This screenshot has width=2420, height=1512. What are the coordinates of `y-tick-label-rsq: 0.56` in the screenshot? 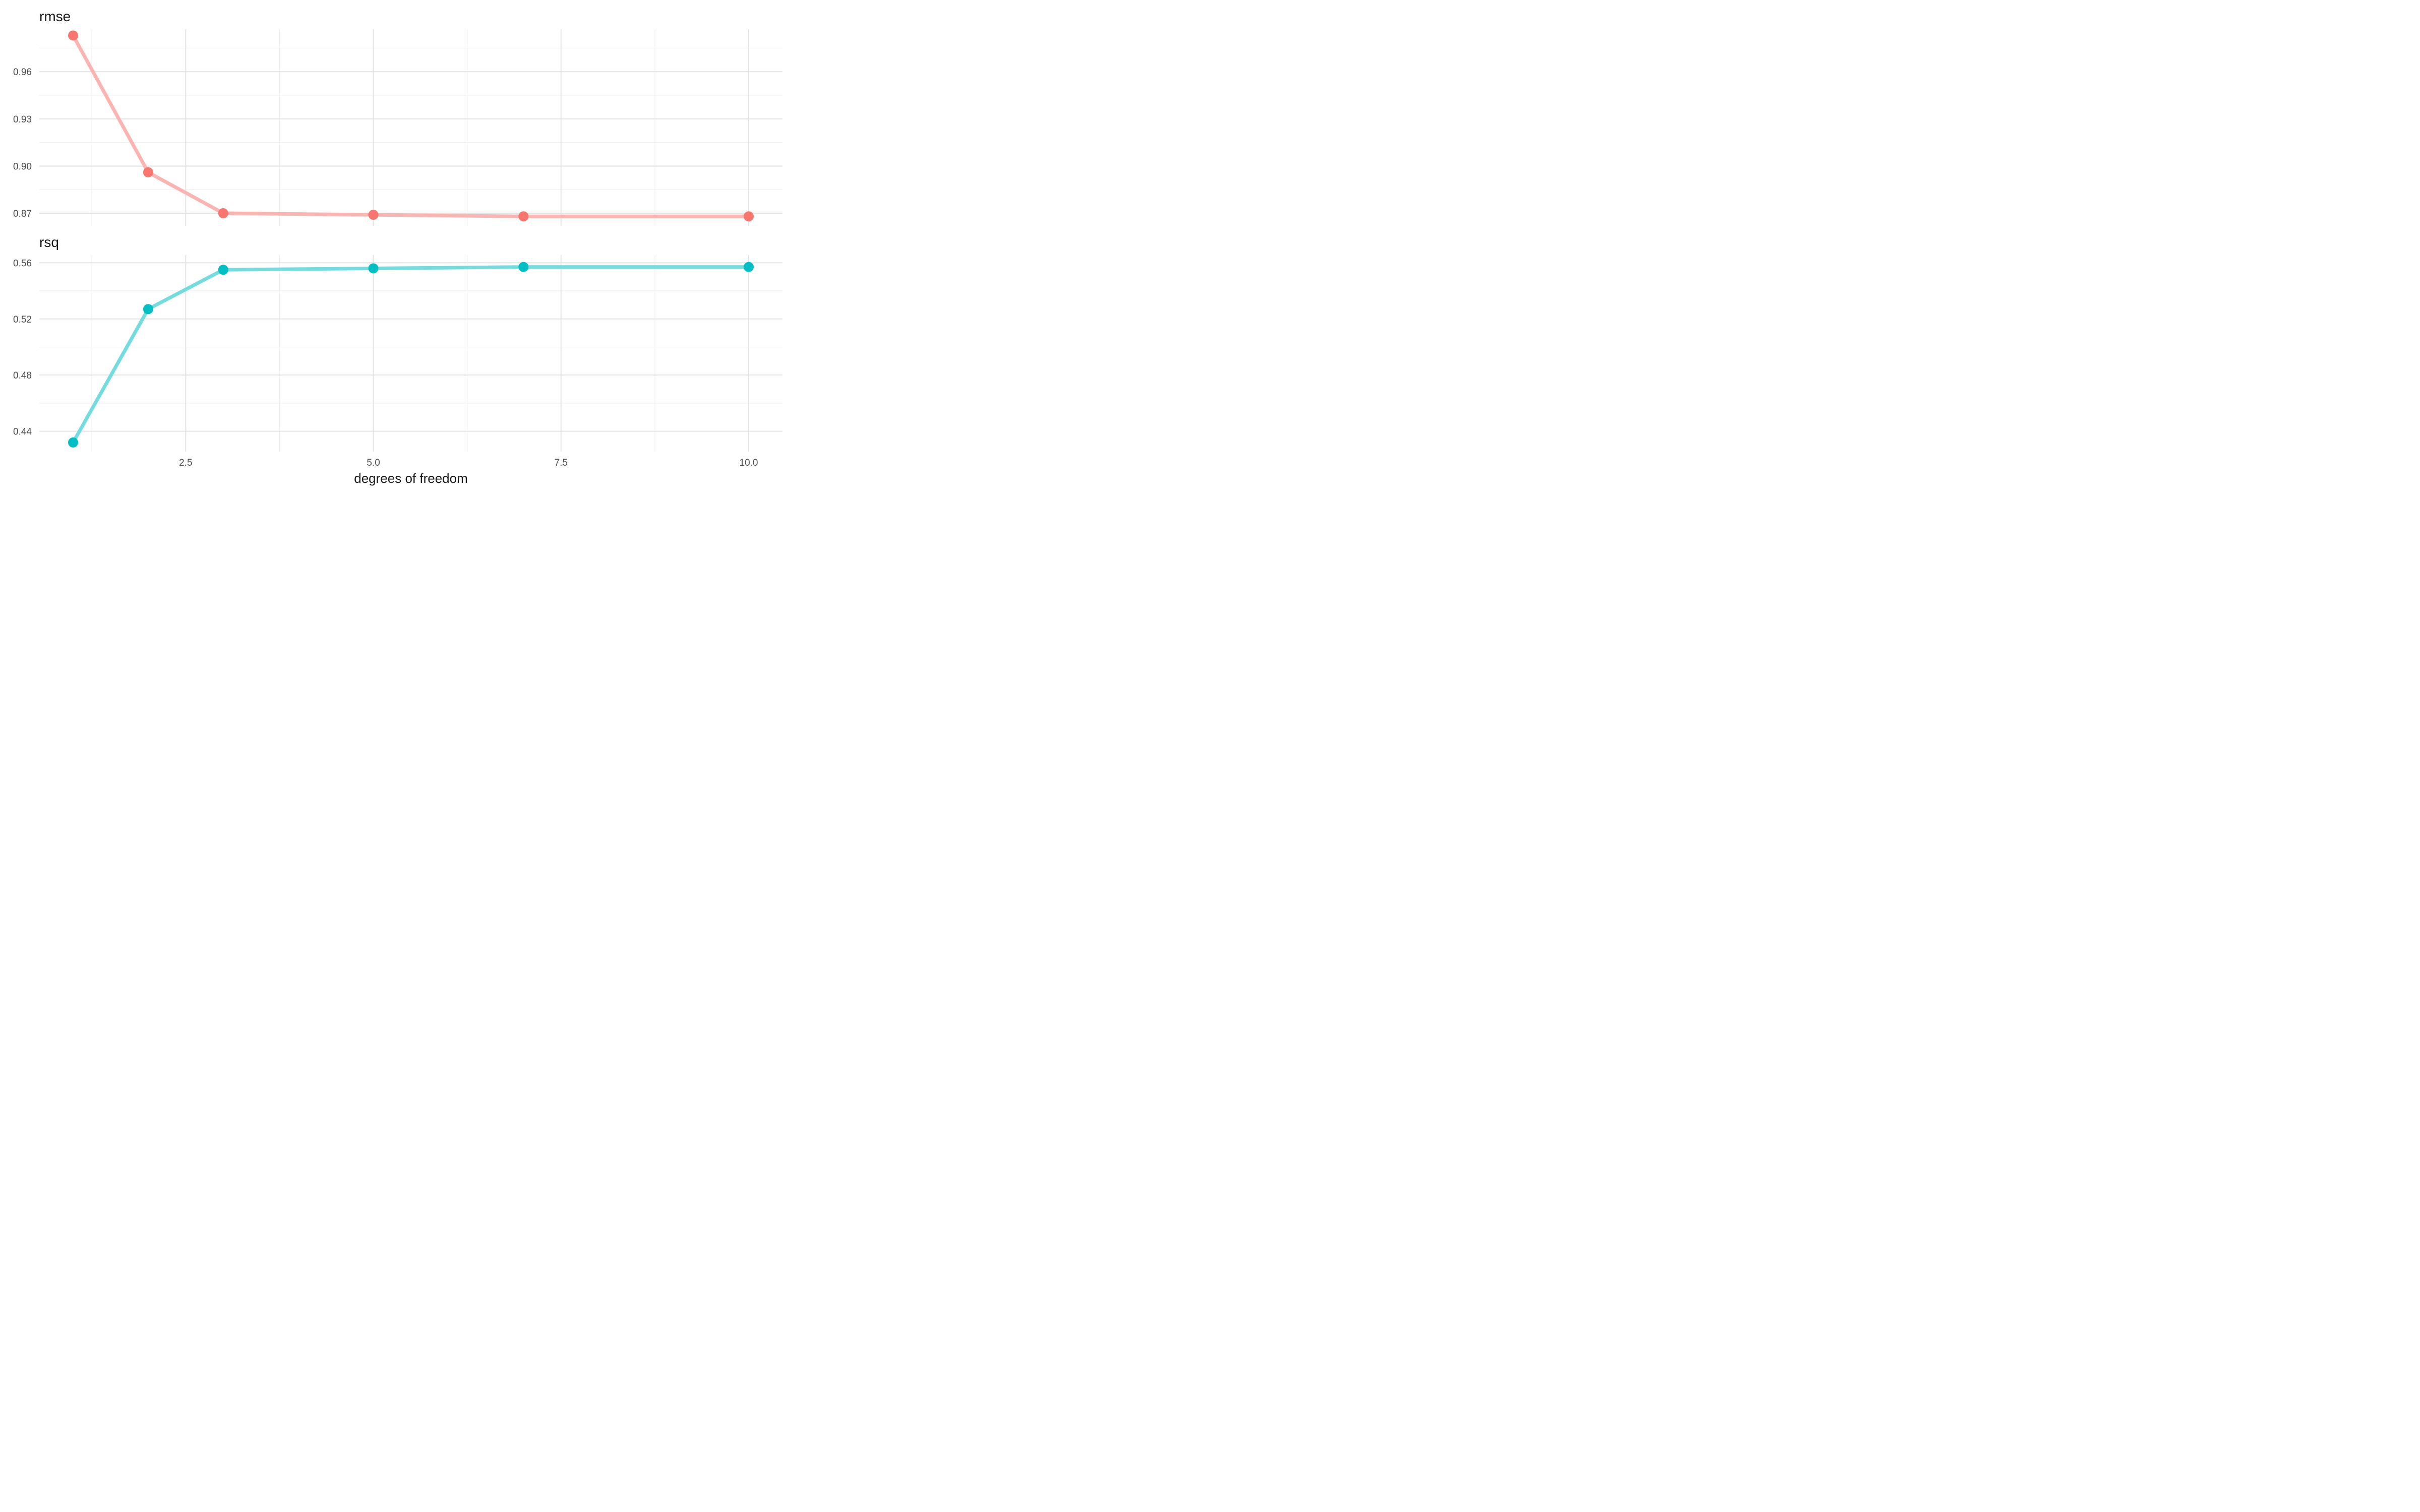 It's located at (22, 263).